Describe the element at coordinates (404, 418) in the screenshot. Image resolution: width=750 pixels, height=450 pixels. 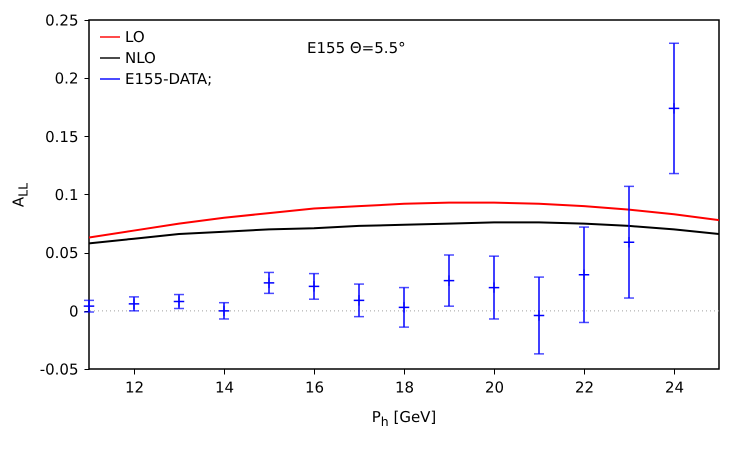
I see `x-axis-title: P$_{h}$ [GeV]` at that location.